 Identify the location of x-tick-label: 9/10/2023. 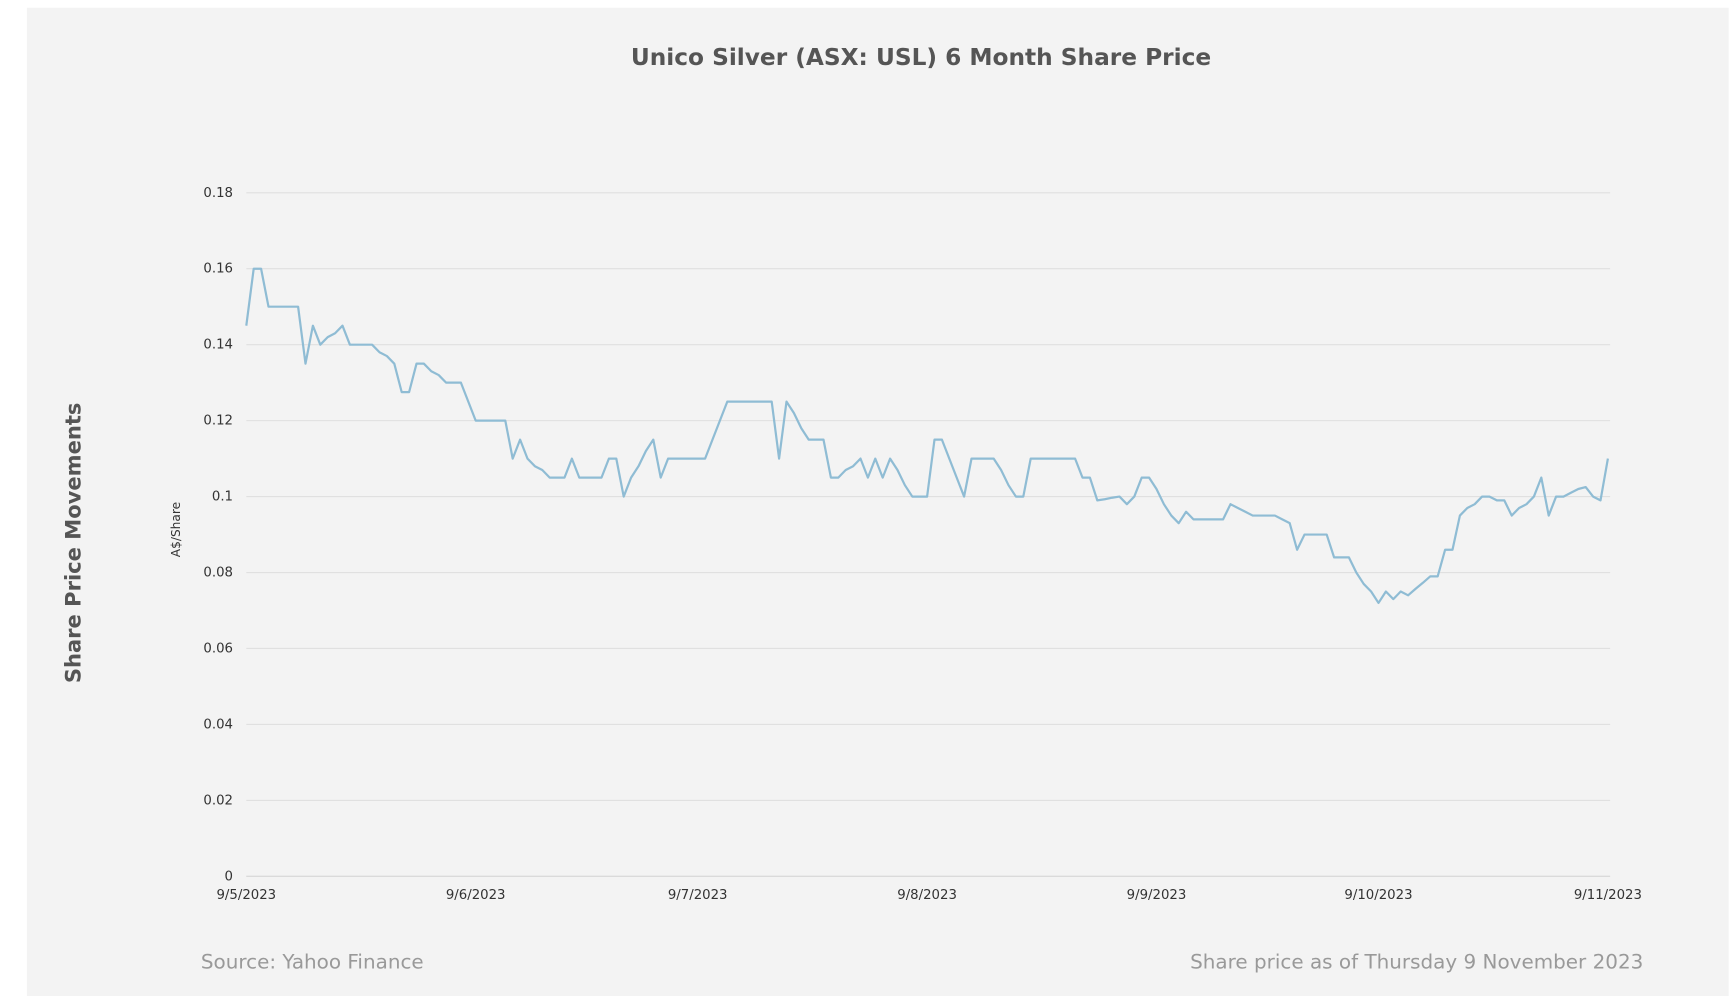
(1378, 895).